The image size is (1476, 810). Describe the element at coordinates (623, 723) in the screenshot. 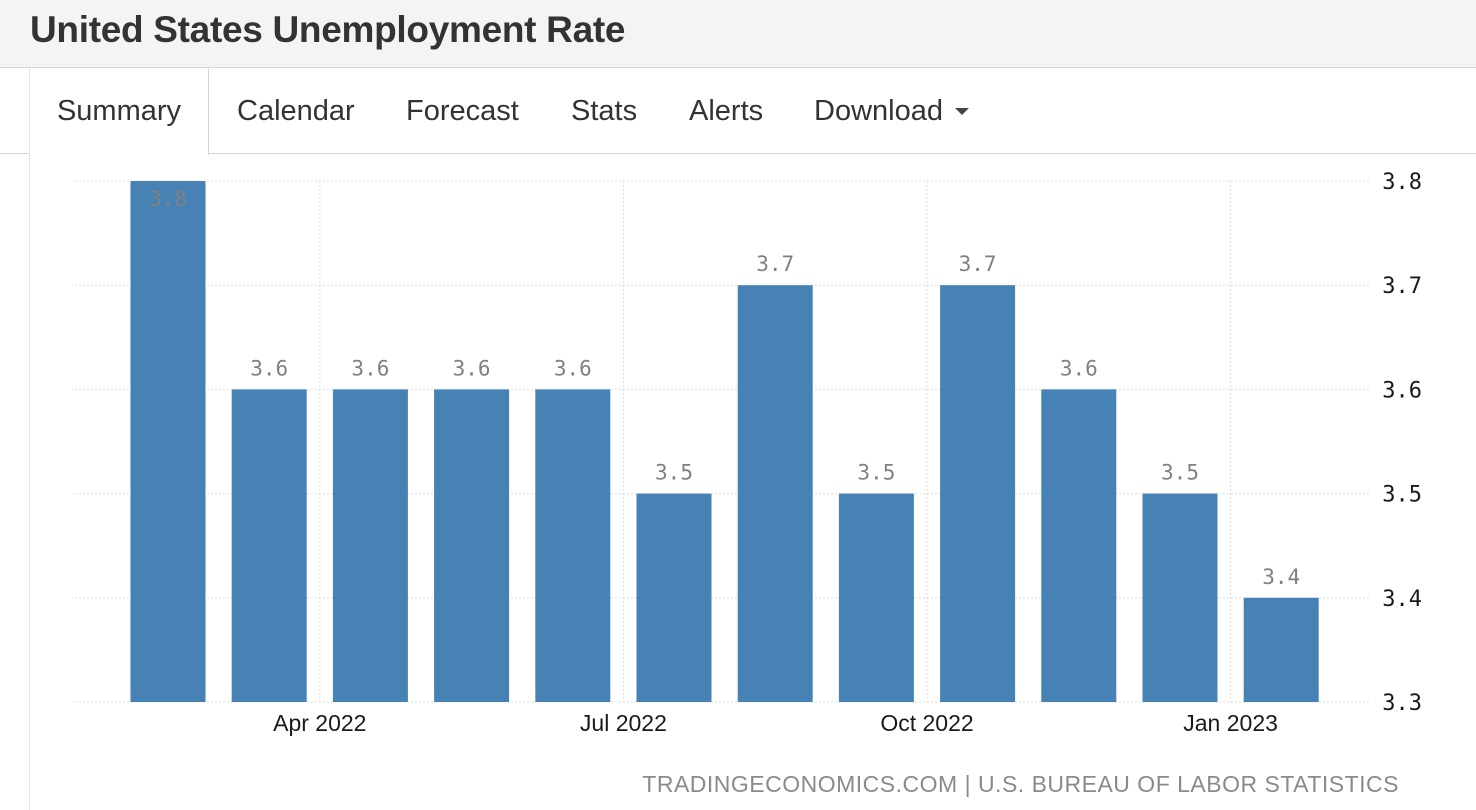

I see `x-tick-label: Jul 2022` at that location.